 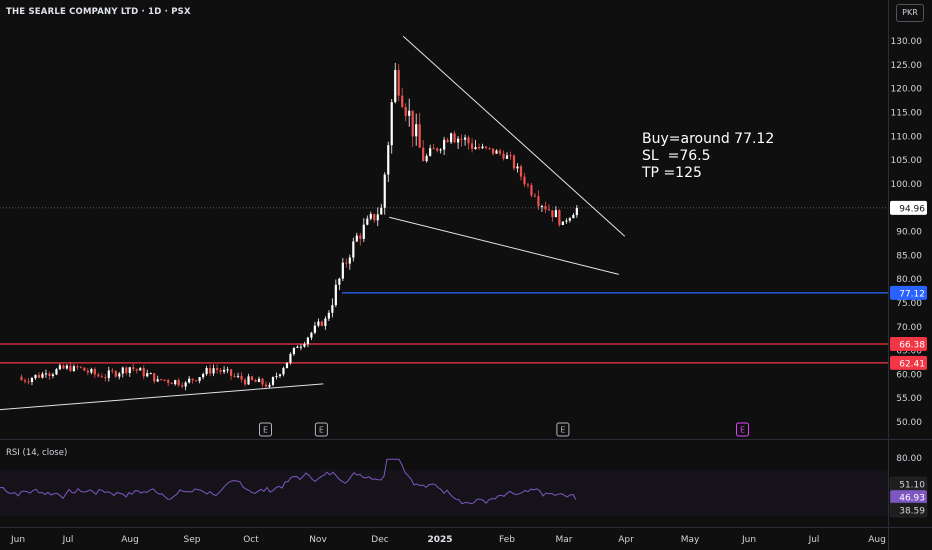 What do you see at coordinates (912, 209) in the screenshot?
I see `last-price-badge: 94.96` at bounding box center [912, 209].